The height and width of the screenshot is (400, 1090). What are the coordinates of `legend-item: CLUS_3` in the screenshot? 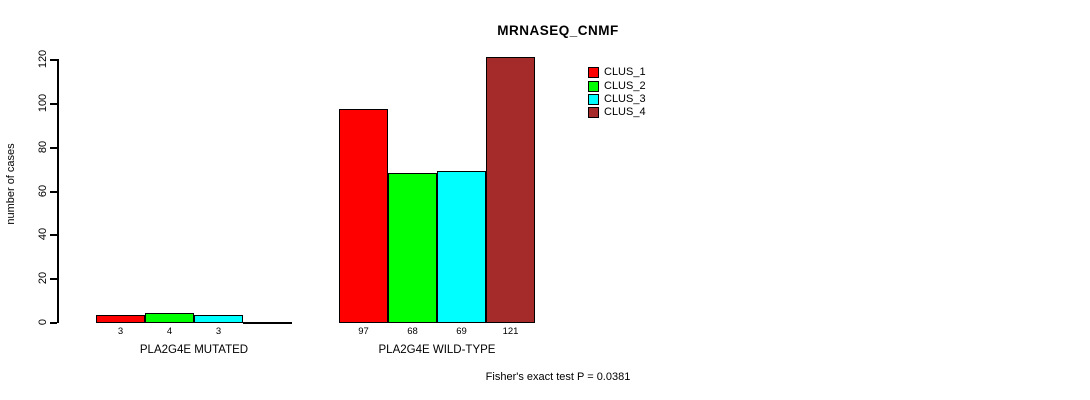 It's located at (617, 99).